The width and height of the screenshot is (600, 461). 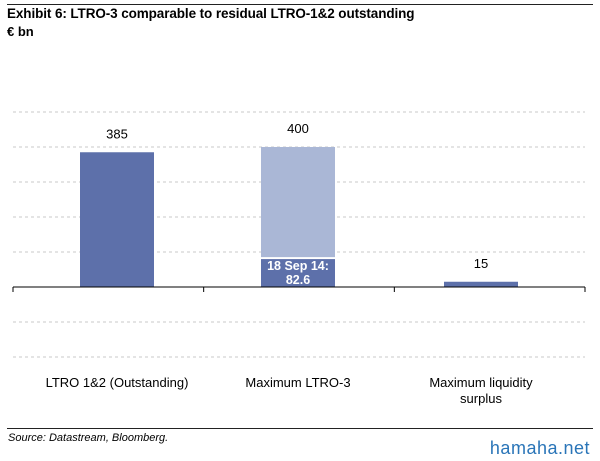 What do you see at coordinates (20, 31) in the screenshot?
I see `unit-label: € bn` at bounding box center [20, 31].